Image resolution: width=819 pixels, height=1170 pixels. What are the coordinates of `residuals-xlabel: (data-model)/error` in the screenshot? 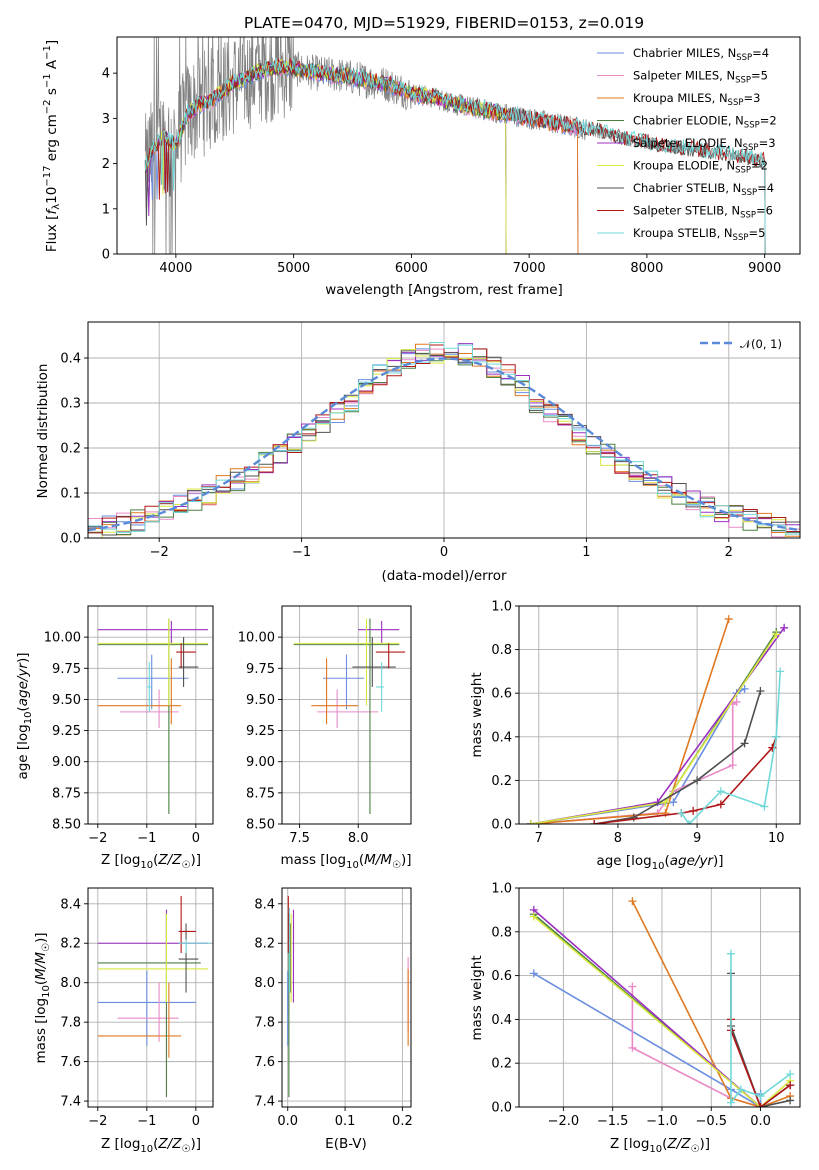 It's located at (444, 576).